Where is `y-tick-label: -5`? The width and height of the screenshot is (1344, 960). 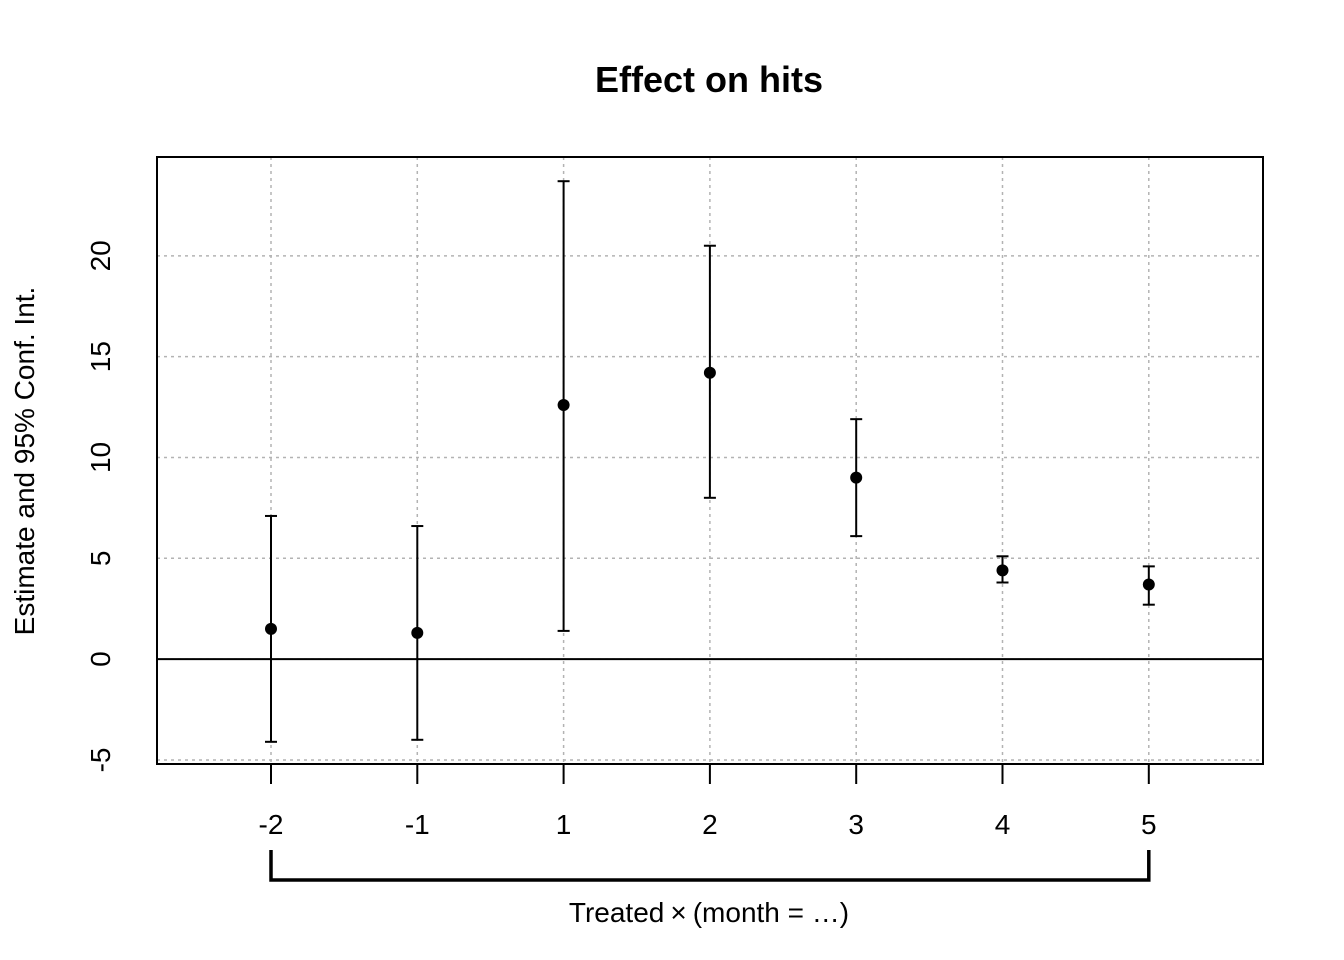
y-tick-label: -5 is located at coordinates (100, 760).